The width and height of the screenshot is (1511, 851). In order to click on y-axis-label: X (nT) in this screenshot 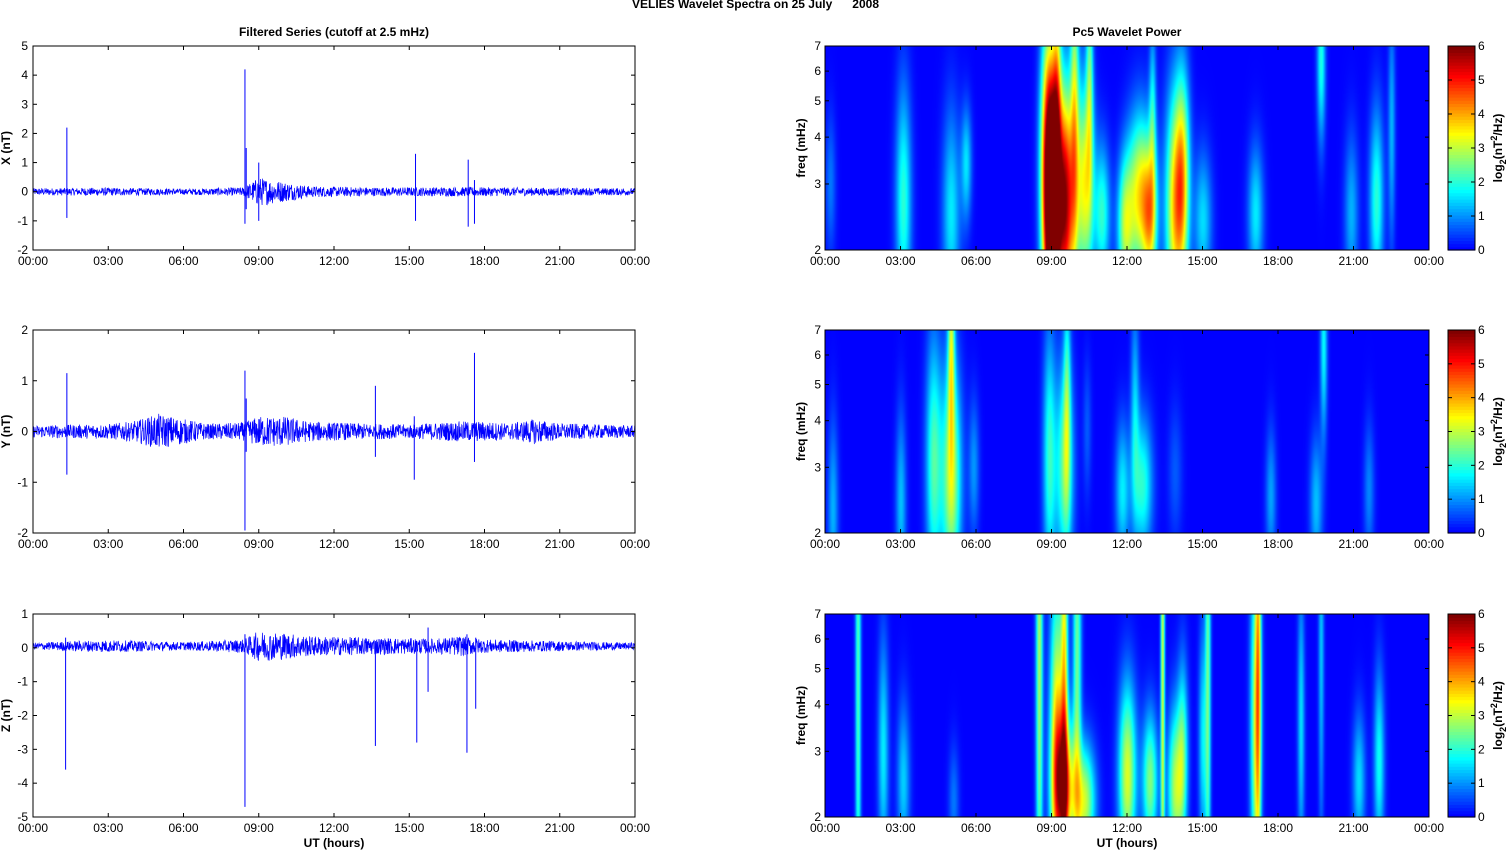, I will do `click(6, 148)`.